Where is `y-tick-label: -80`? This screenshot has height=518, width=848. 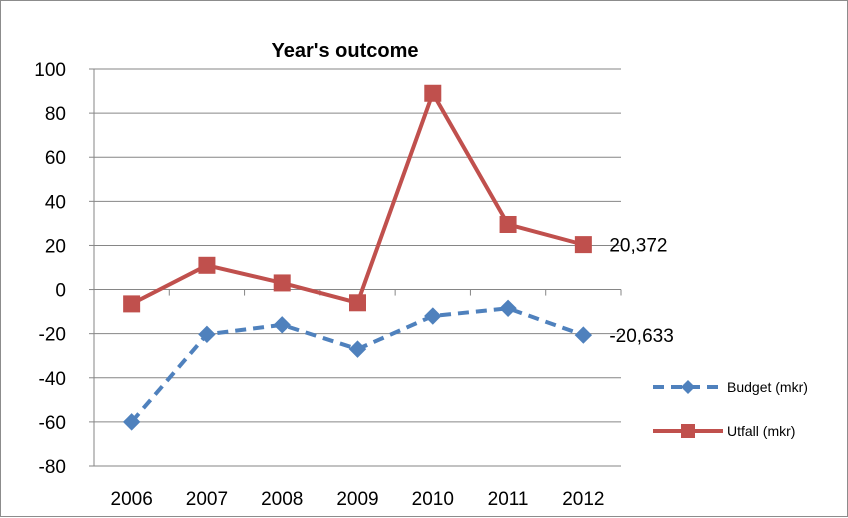 y-tick-label: -80 is located at coordinates (52, 467).